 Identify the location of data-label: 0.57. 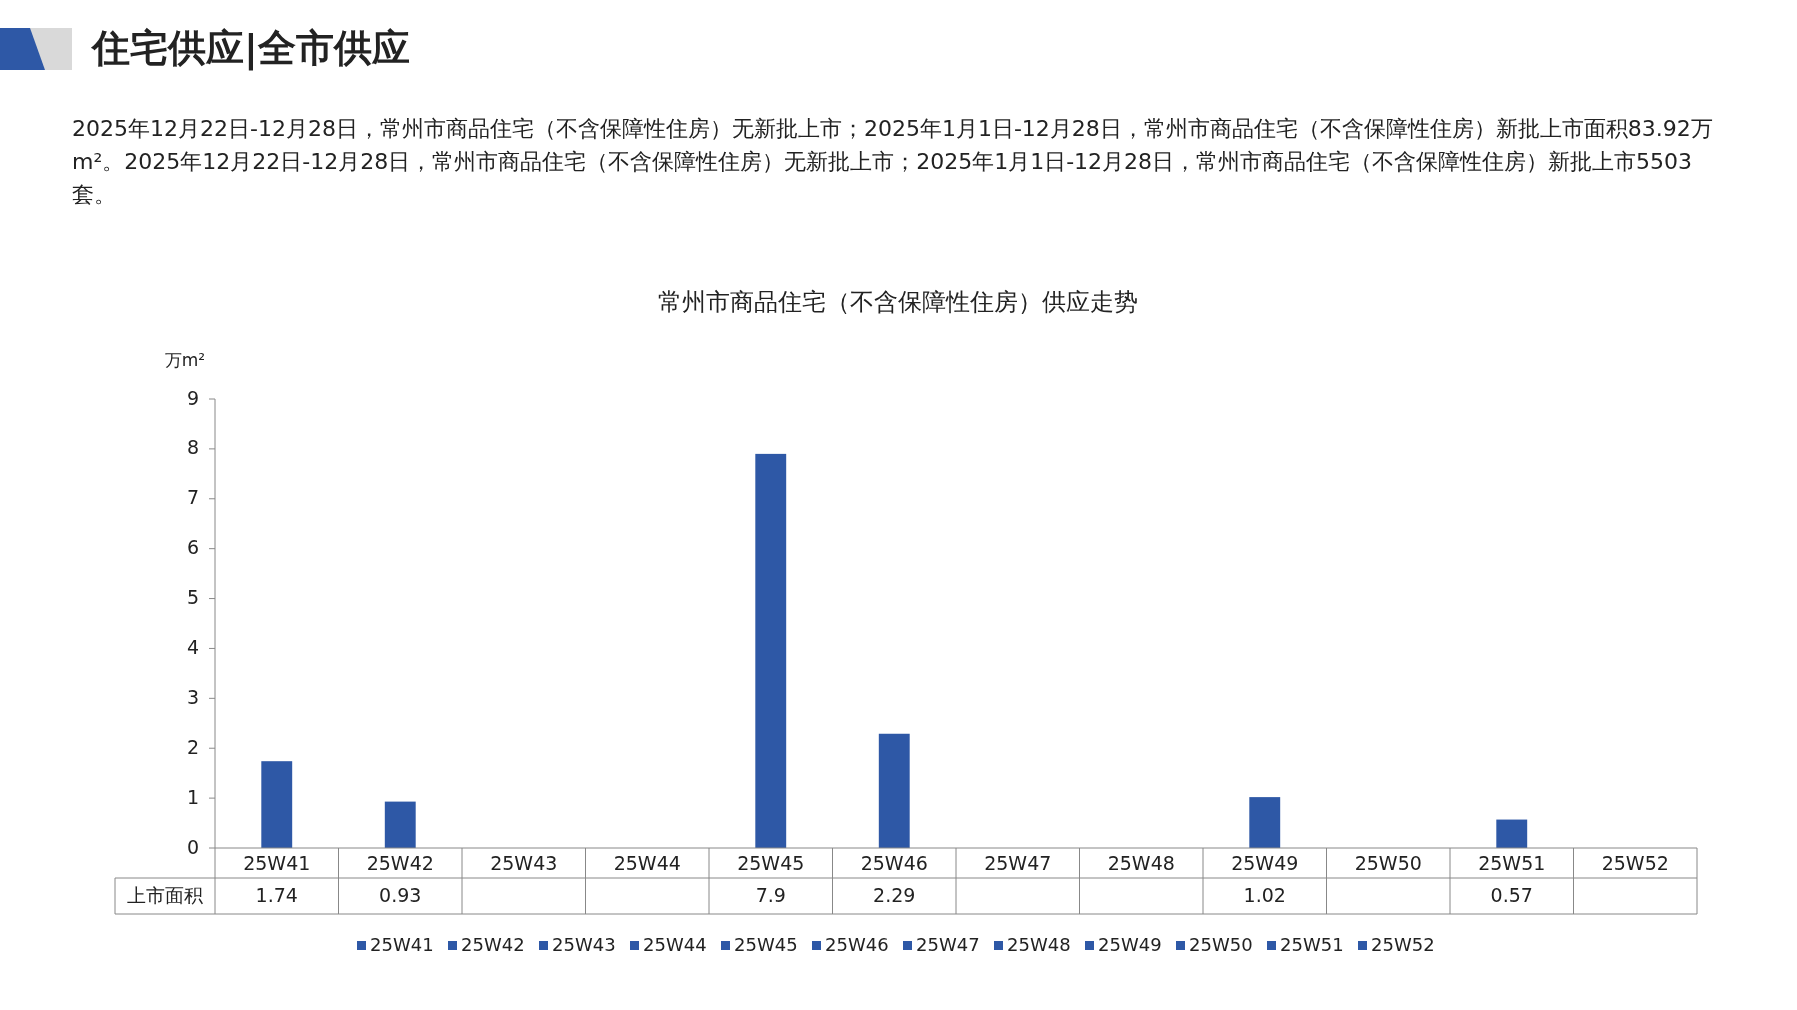
(1511, 894).